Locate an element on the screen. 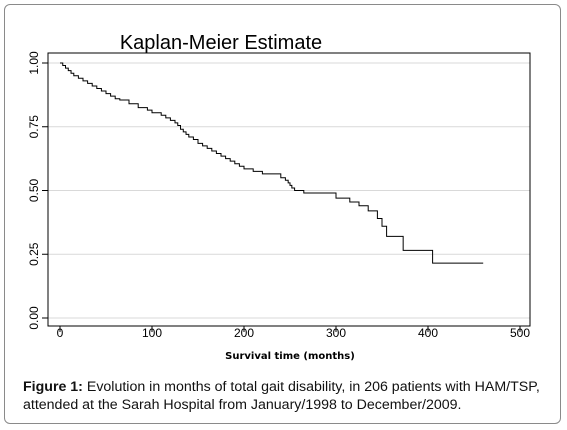 Image resolution: width=567 pixels, height=430 pixels. x-axis-label: Survival time (months) is located at coordinates (290, 356).